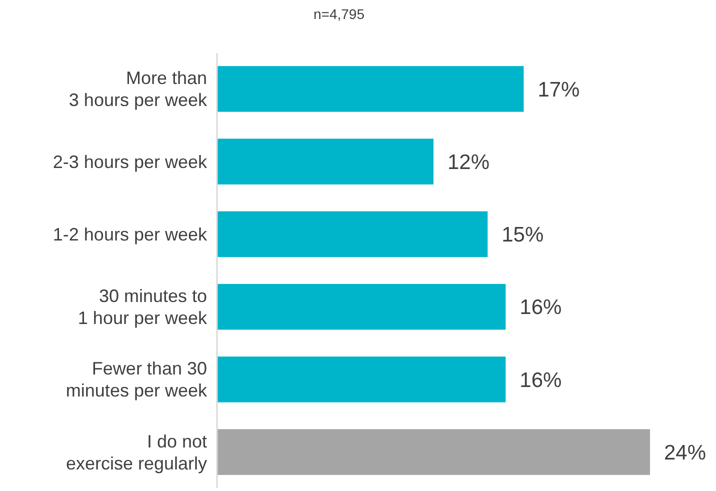 Image resolution: width=716 pixels, height=491 pixels. Describe the element at coordinates (469, 162) in the screenshot. I see `data-label: 12%` at that location.